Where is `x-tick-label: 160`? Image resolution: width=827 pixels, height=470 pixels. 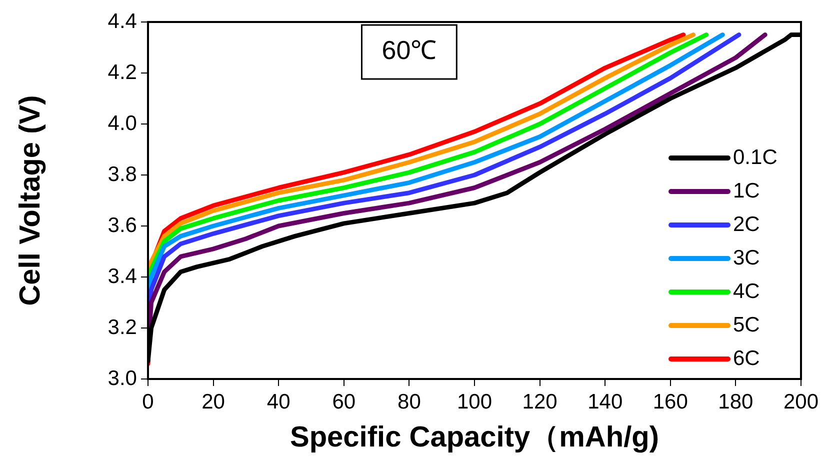 x-tick-label: 160 is located at coordinates (670, 402).